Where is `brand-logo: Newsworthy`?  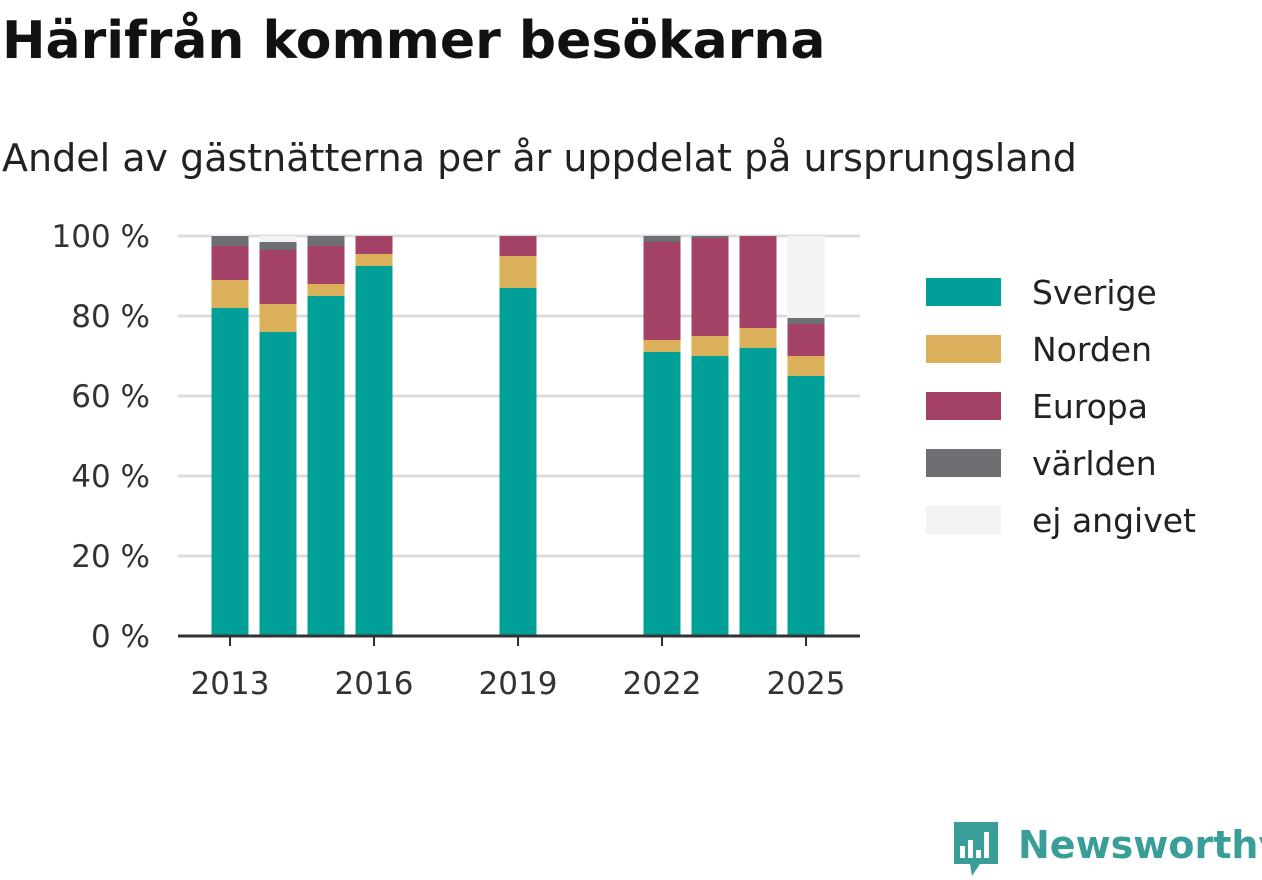 brand-logo: Newsworthy is located at coordinates (1106, 849).